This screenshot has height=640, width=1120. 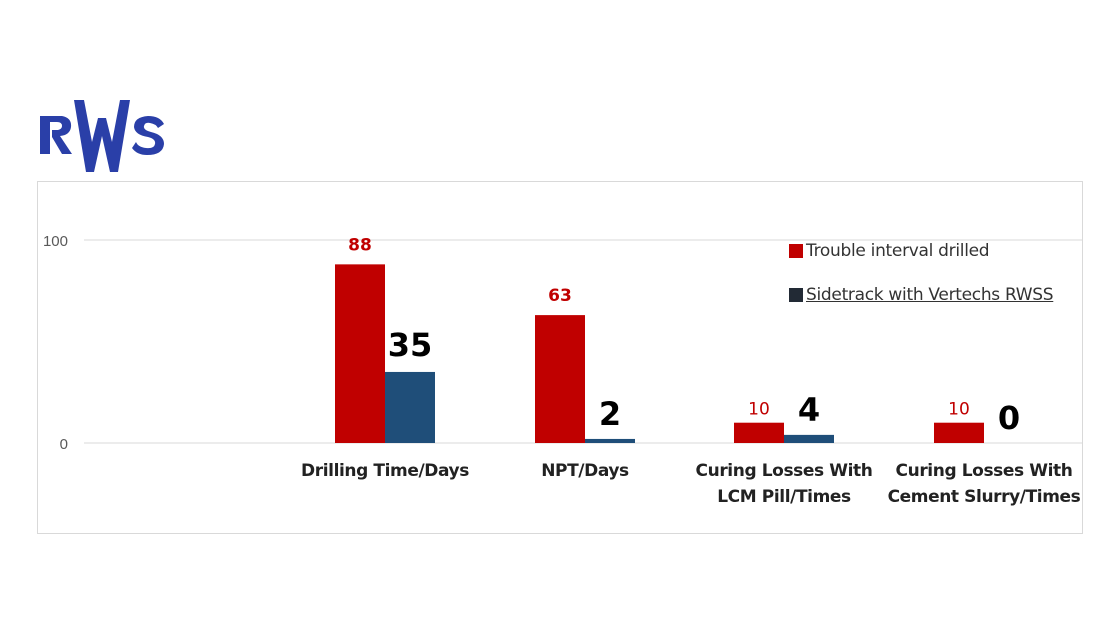 I want to click on company-logo, so click(x=106, y=136).